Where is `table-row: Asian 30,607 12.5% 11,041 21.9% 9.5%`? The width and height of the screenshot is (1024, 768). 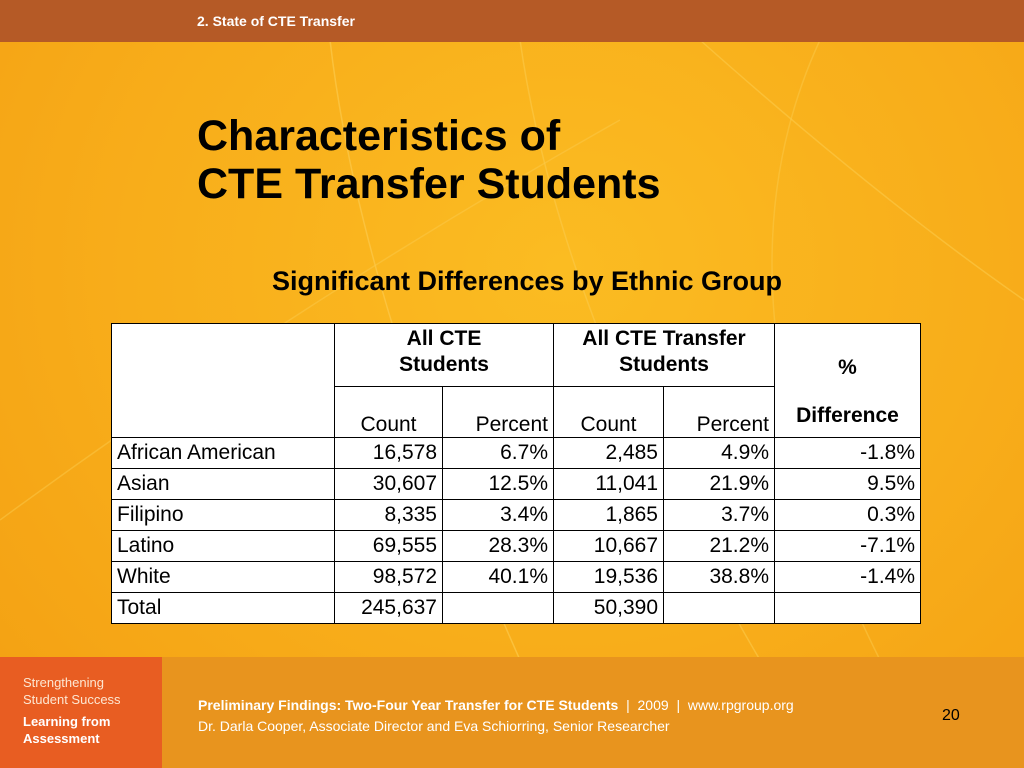 table-row: Asian 30,607 12.5% 11,041 21.9% 9.5% is located at coordinates (516, 484).